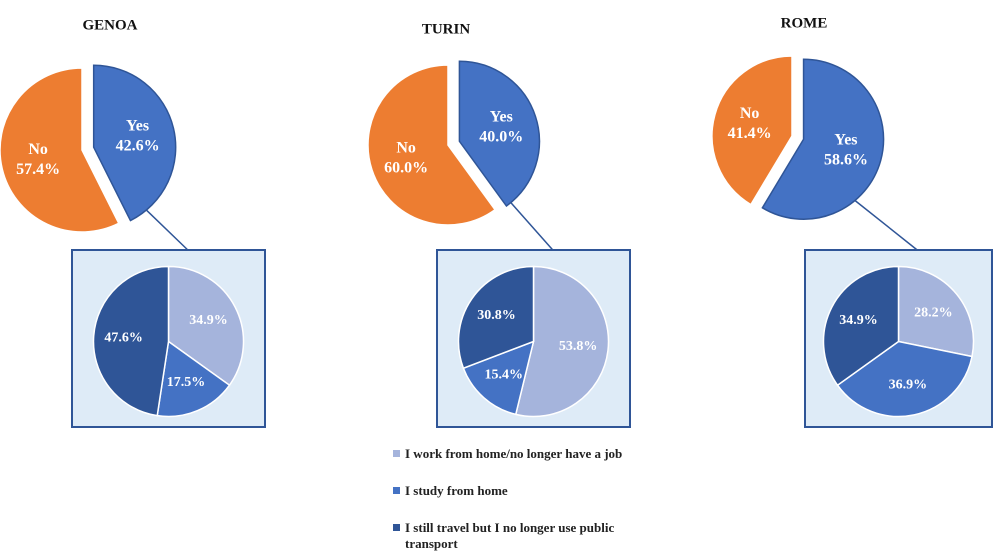 The height and width of the screenshot is (551, 994). I want to click on breakdown-value-label: 36.9%, so click(908, 385).